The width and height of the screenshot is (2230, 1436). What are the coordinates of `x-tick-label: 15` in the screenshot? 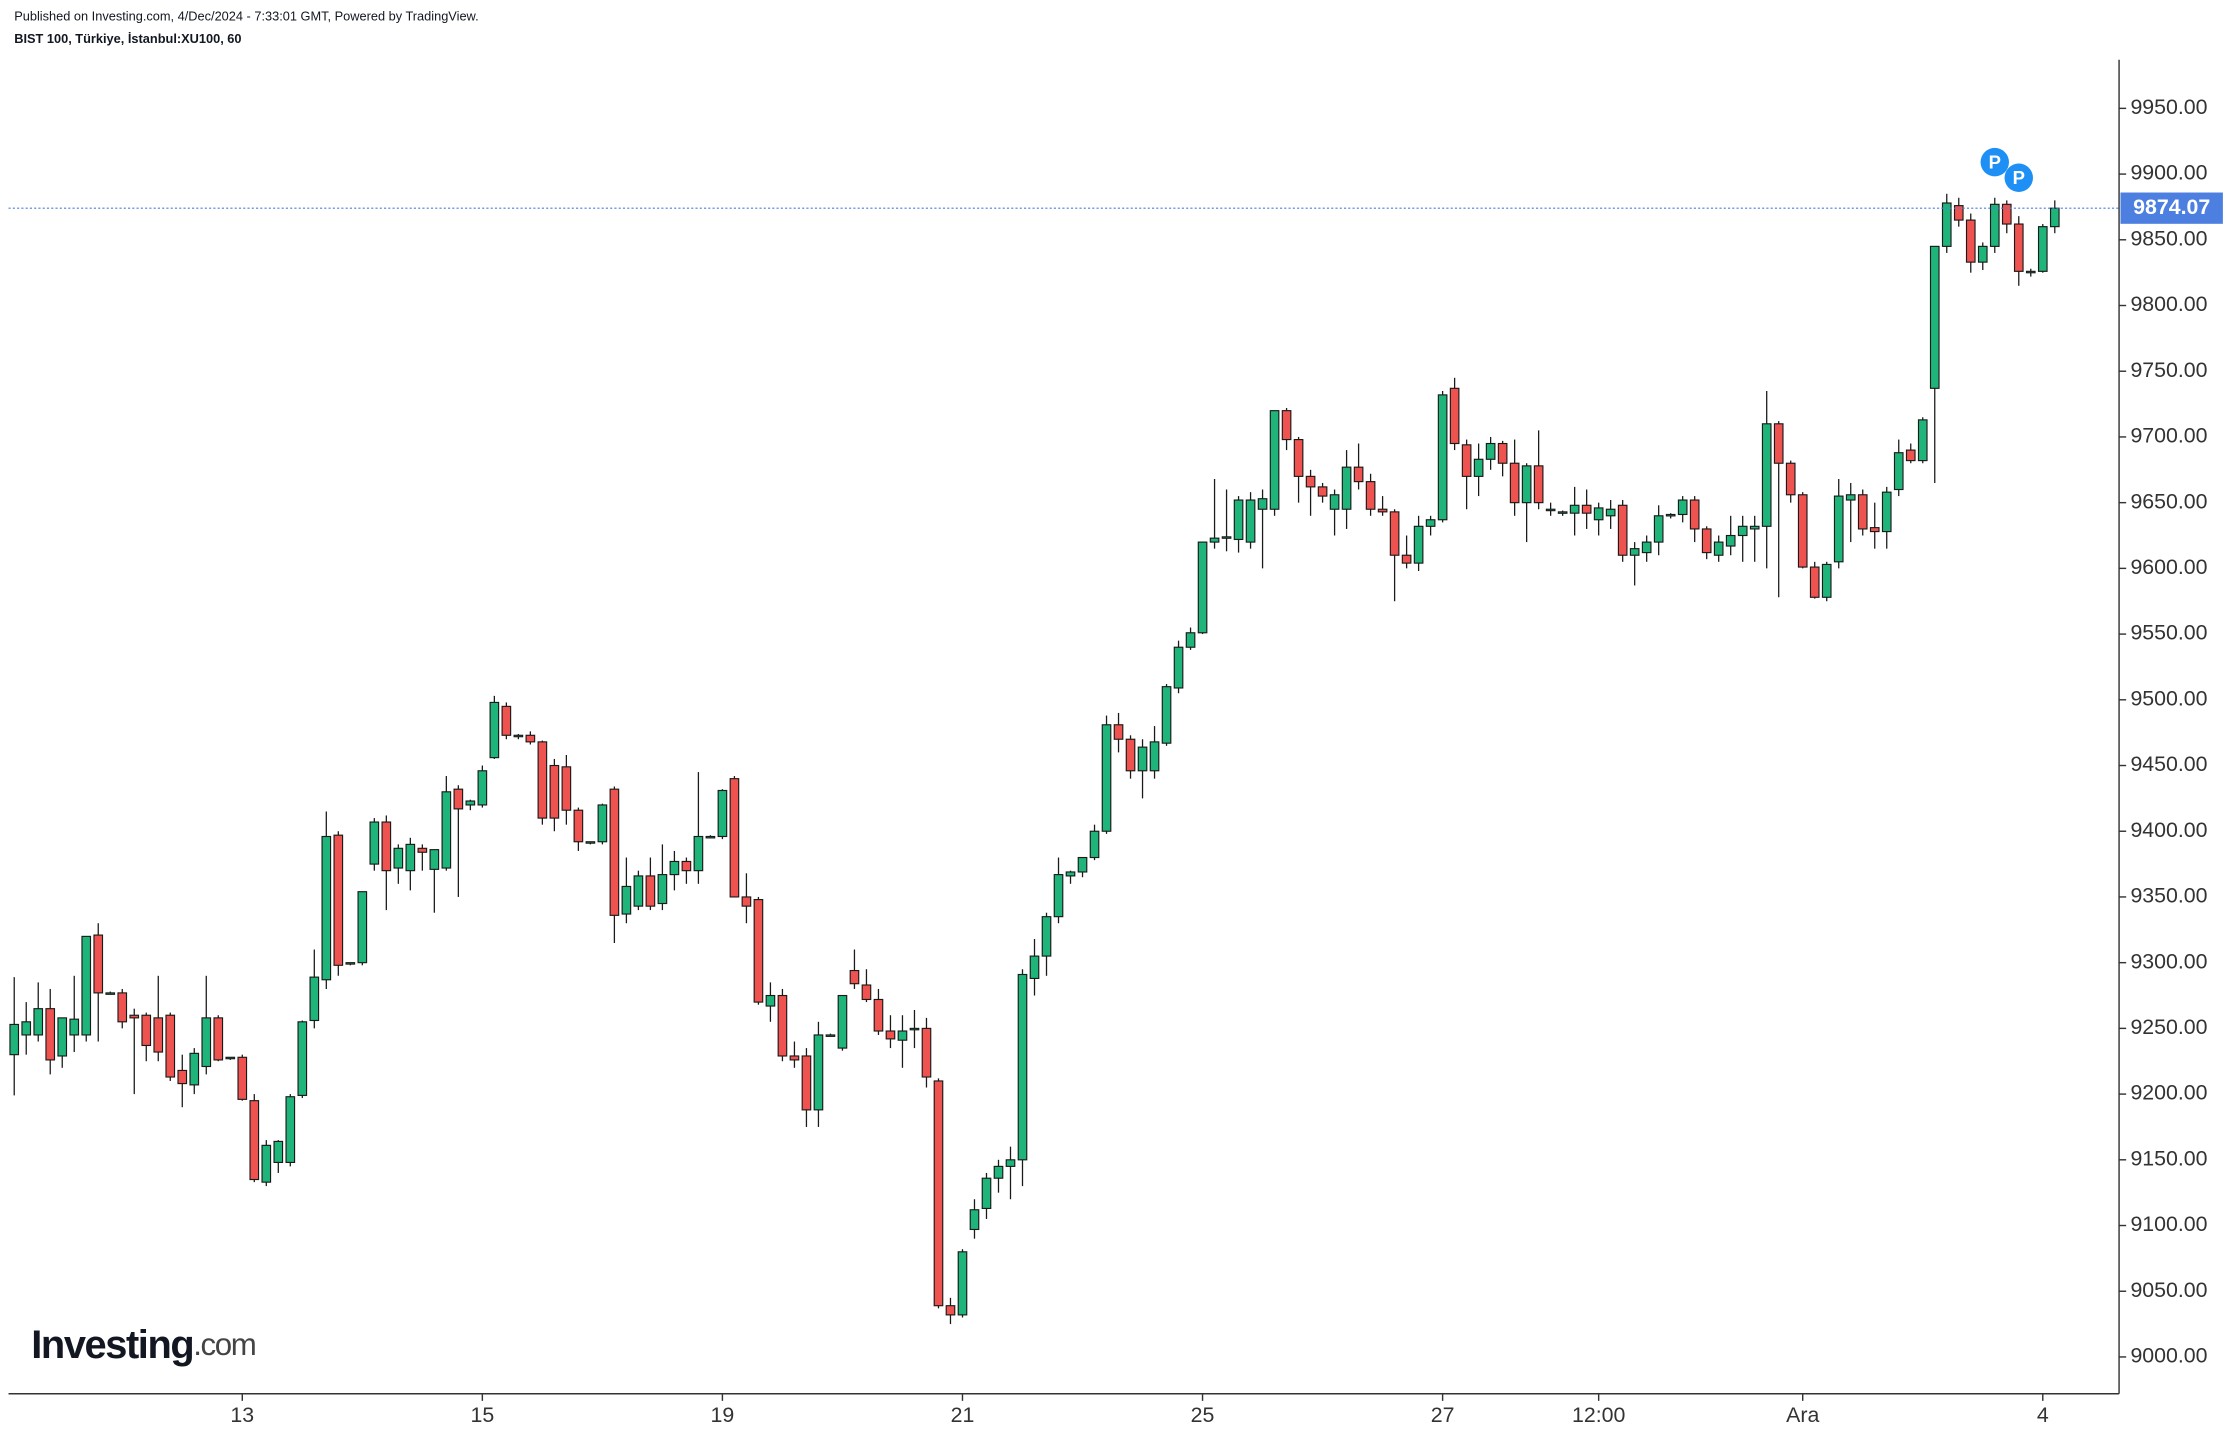 It's located at (482, 1415).